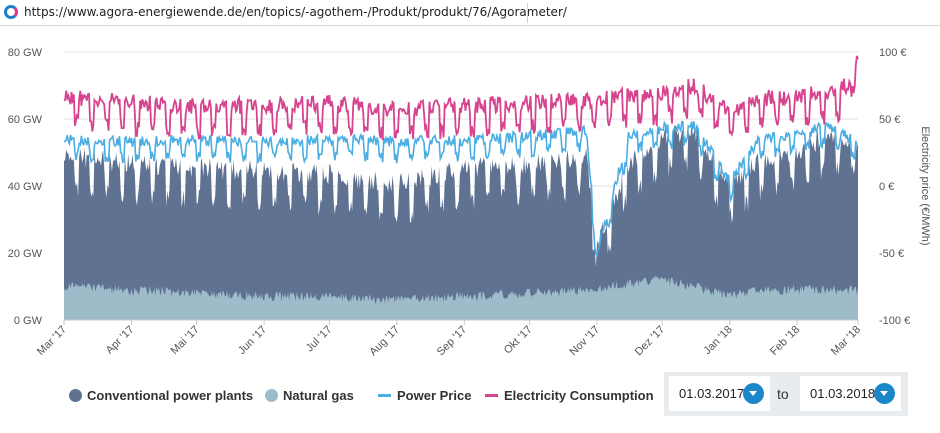 The image size is (940, 433). I want to click on x-tick-label: Dez '17, so click(650, 341).